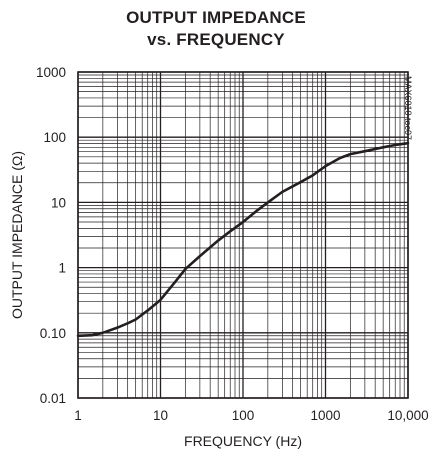 The height and width of the screenshot is (459, 432). What do you see at coordinates (58, 202) in the screenshot?
I see `y-tick-label: 10` at bounding box center [58, 202].